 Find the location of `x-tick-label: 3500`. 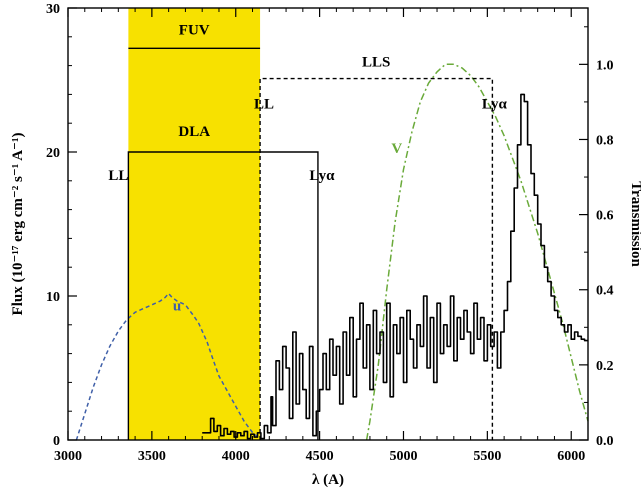

x-tick-label: 3500 is located at coordinates (152, 456).